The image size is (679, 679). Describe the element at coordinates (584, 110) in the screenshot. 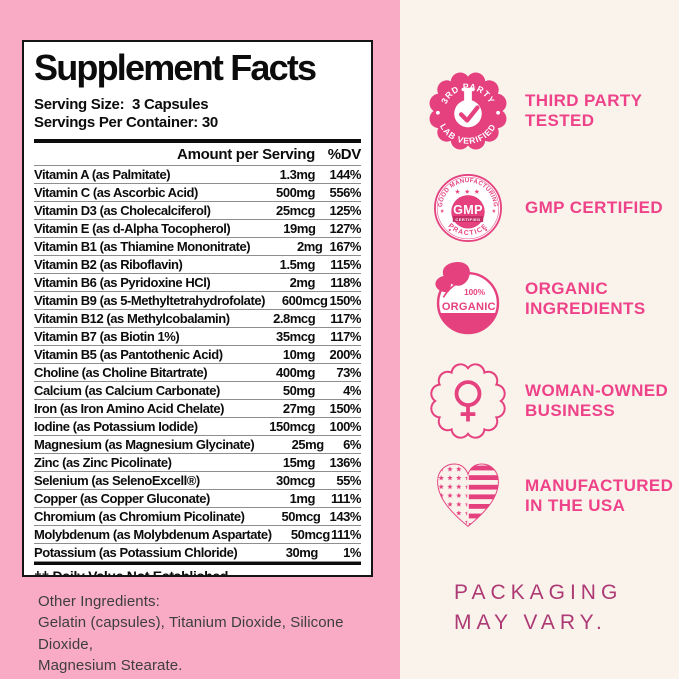

I see `badge-label: THIRD PARTY TESTED` at that location.